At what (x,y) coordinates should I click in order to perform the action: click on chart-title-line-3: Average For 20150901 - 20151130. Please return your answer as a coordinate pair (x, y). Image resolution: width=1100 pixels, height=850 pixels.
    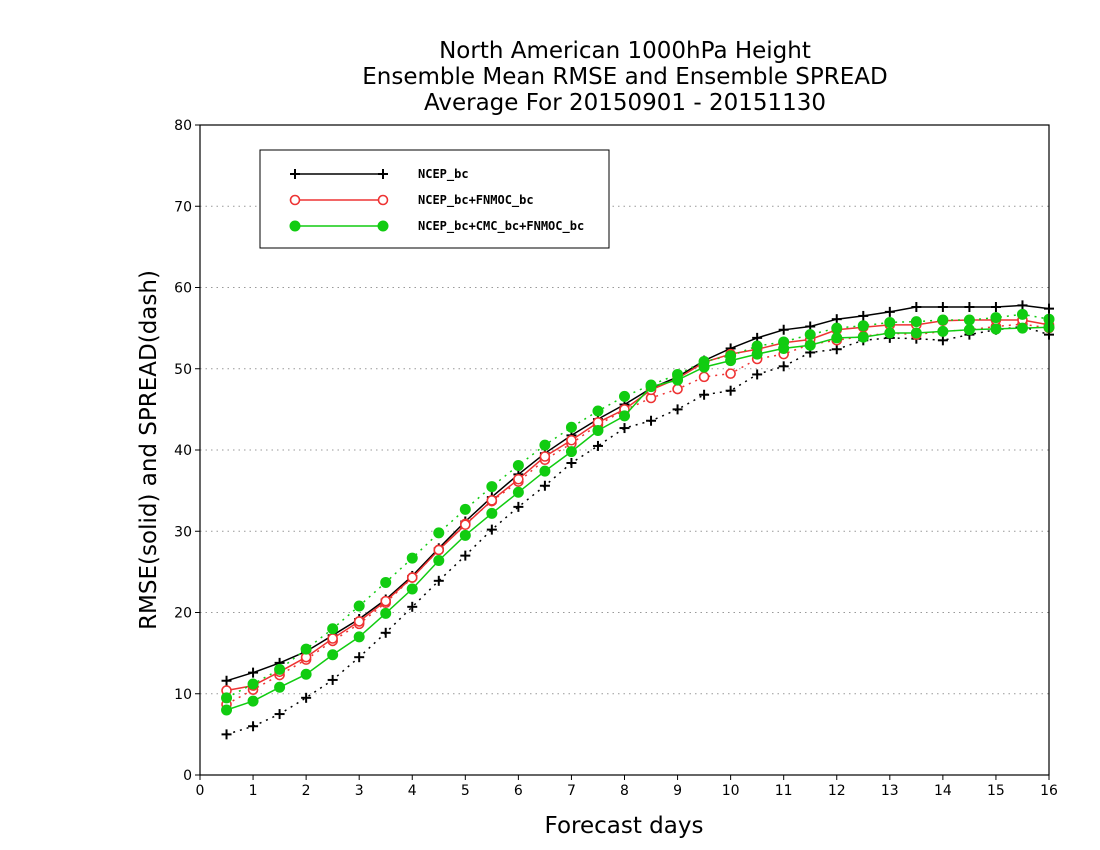
    Looking at the image, I should click on (625, 103).